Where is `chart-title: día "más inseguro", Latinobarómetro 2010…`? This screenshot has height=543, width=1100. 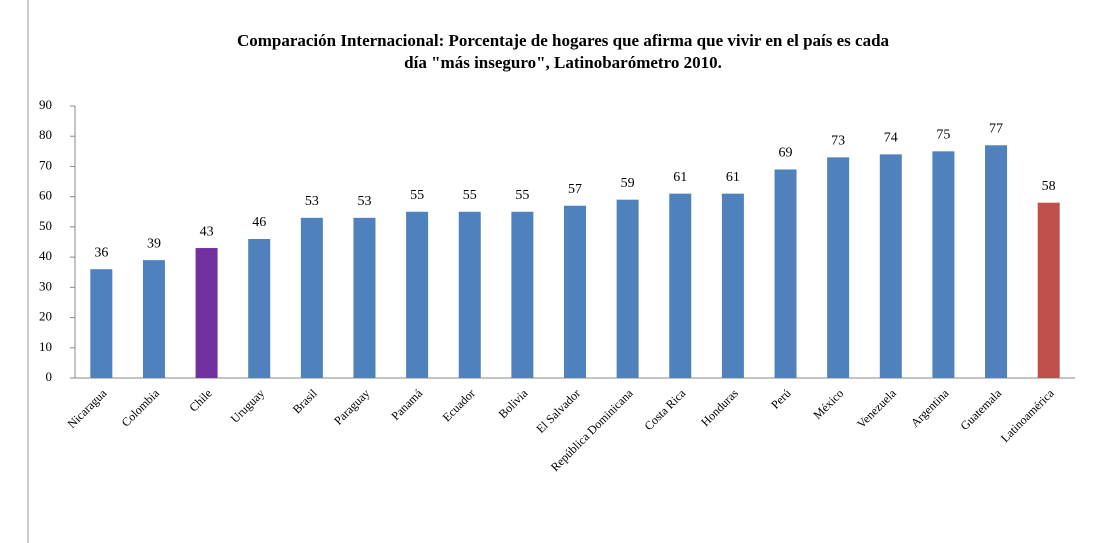 chart-title: día "más inseguro", Latinobarómetro 2010… is located at coordinates (563, 62).